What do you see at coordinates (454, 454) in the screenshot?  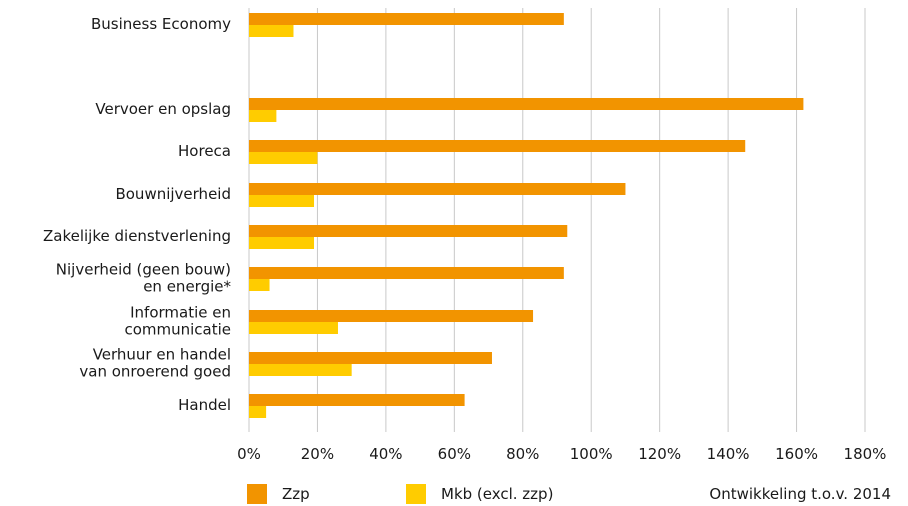 I see `x-tick-label: 60%` at bounding box center [454, 454].